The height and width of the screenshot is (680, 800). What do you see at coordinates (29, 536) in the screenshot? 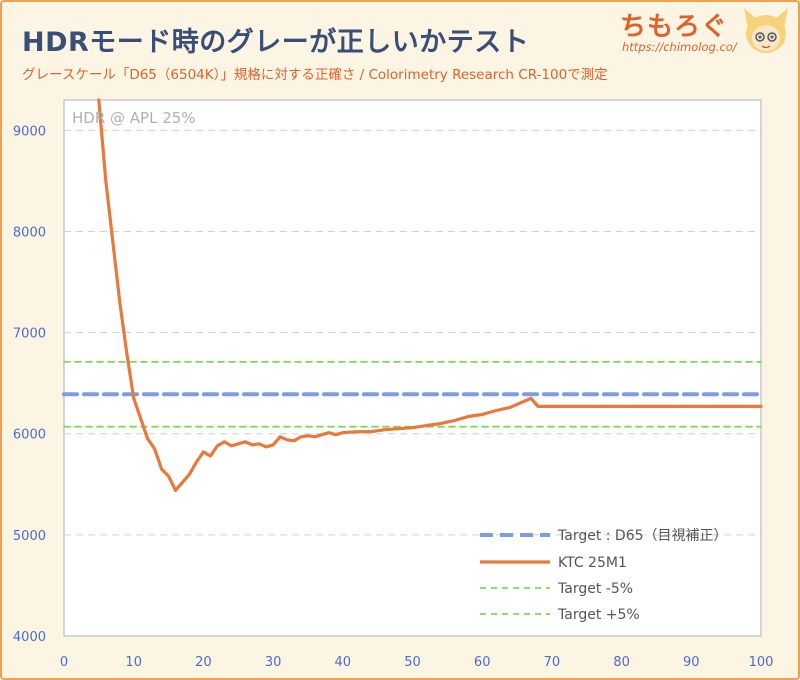
I see `y-tick-label-5000: 5000` at bounding box center [29, 536].